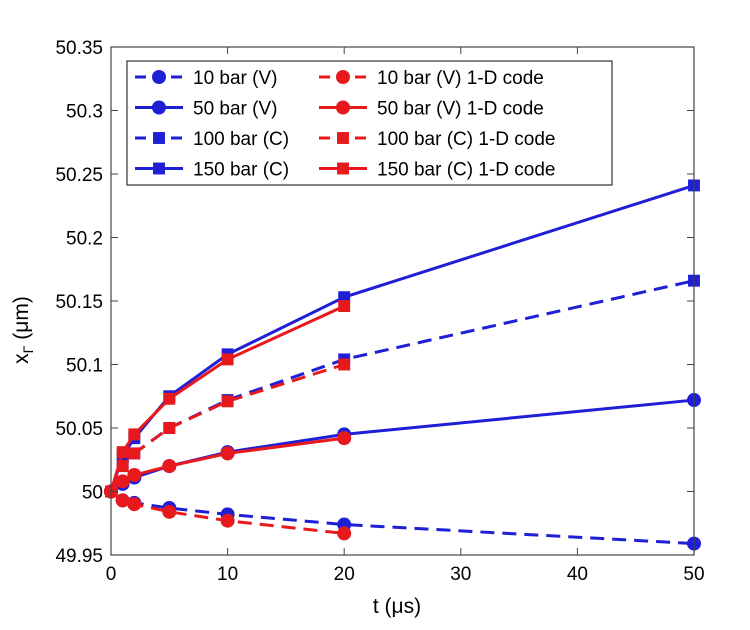 The height and width of the screenshot is (630, 750). I want to click on legend-entry: 10 bar (V), so click(206, 78).